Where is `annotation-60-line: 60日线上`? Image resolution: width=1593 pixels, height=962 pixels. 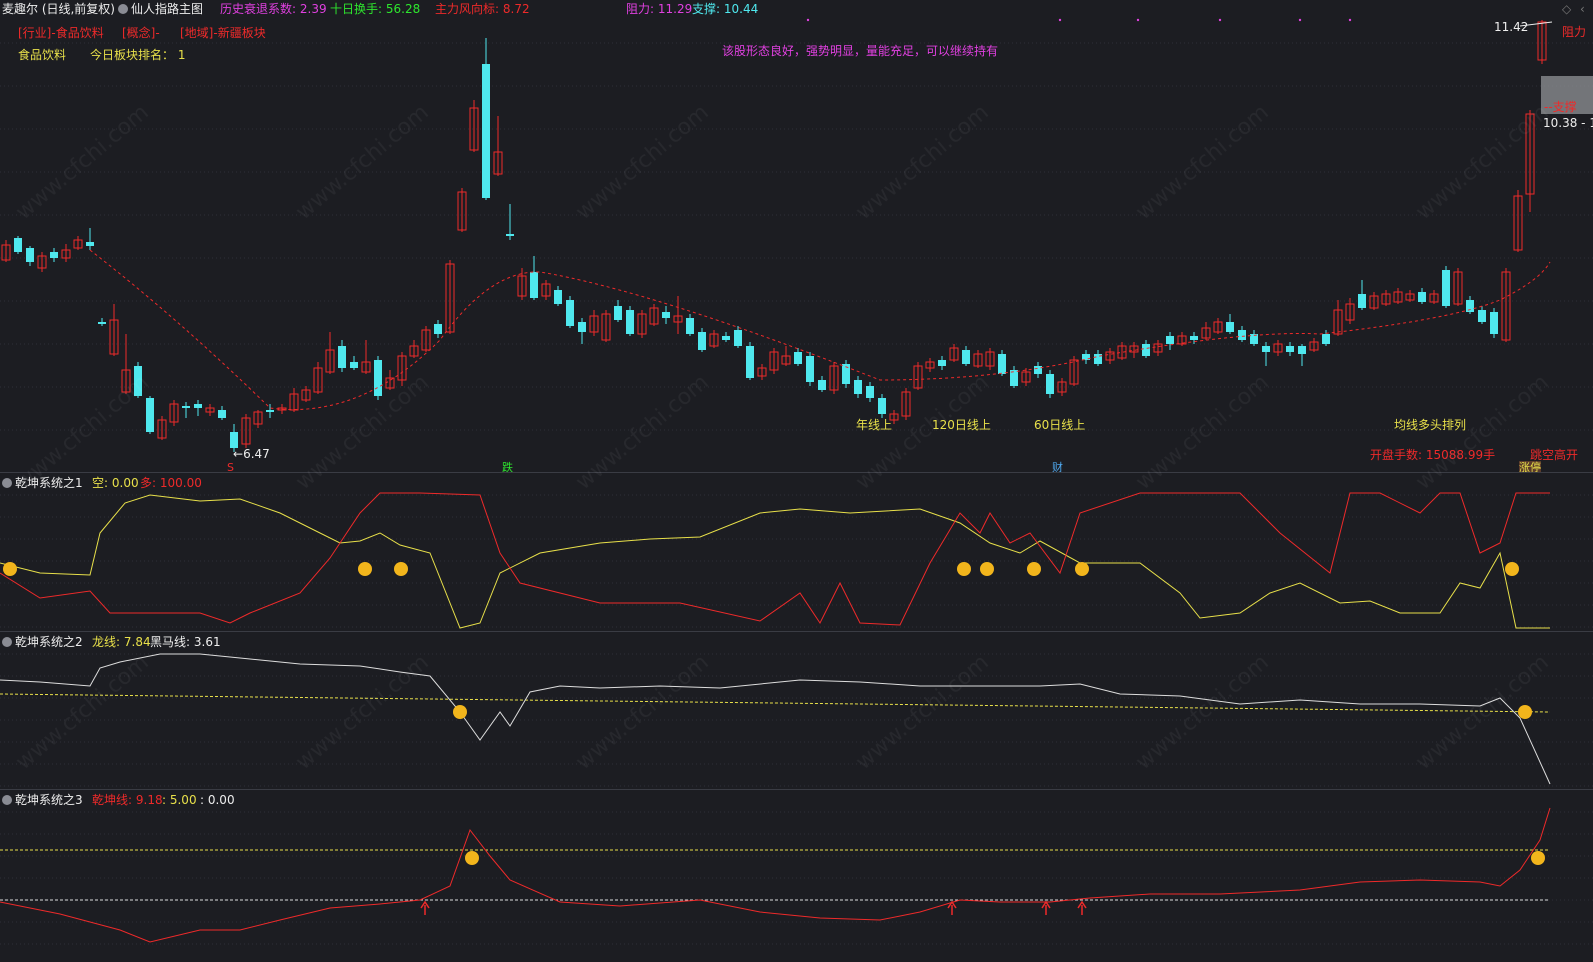 annotation-60-line: 60日线上 is located at coordinates (1060, 425).